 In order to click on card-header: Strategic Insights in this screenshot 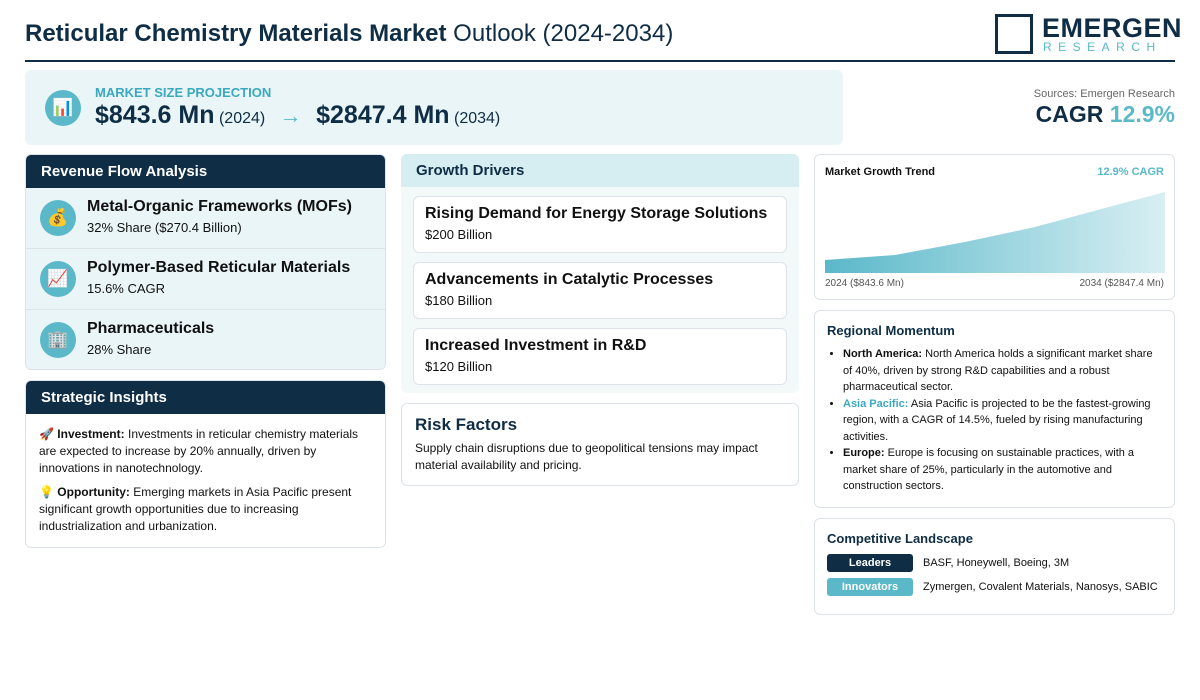, I will do `click(205, 397)`.